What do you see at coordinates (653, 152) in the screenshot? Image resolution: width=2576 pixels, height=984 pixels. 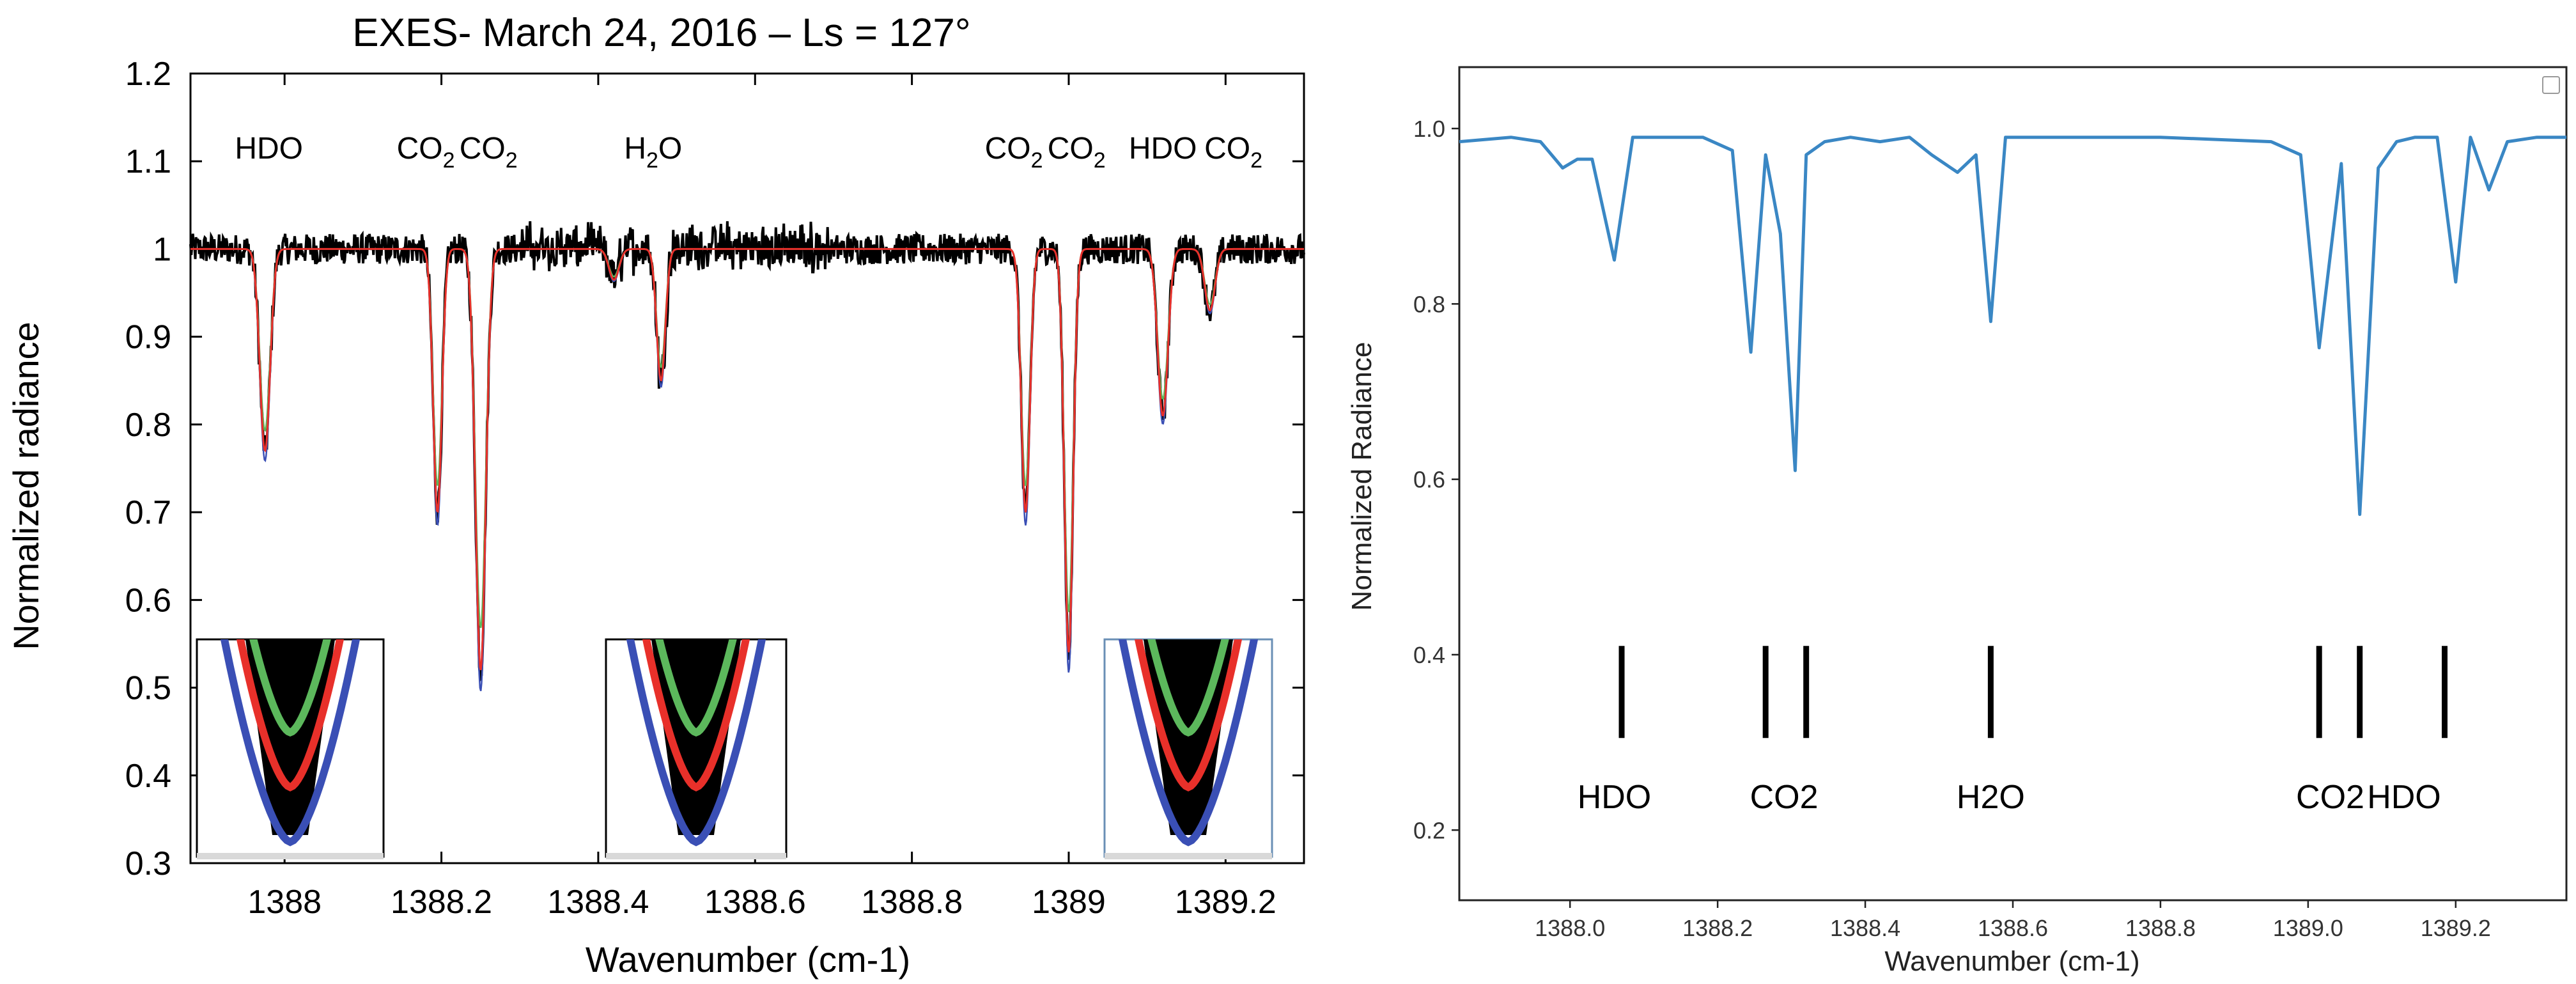 I see `left-species-label: H2O` at bounding box center [653, 152].